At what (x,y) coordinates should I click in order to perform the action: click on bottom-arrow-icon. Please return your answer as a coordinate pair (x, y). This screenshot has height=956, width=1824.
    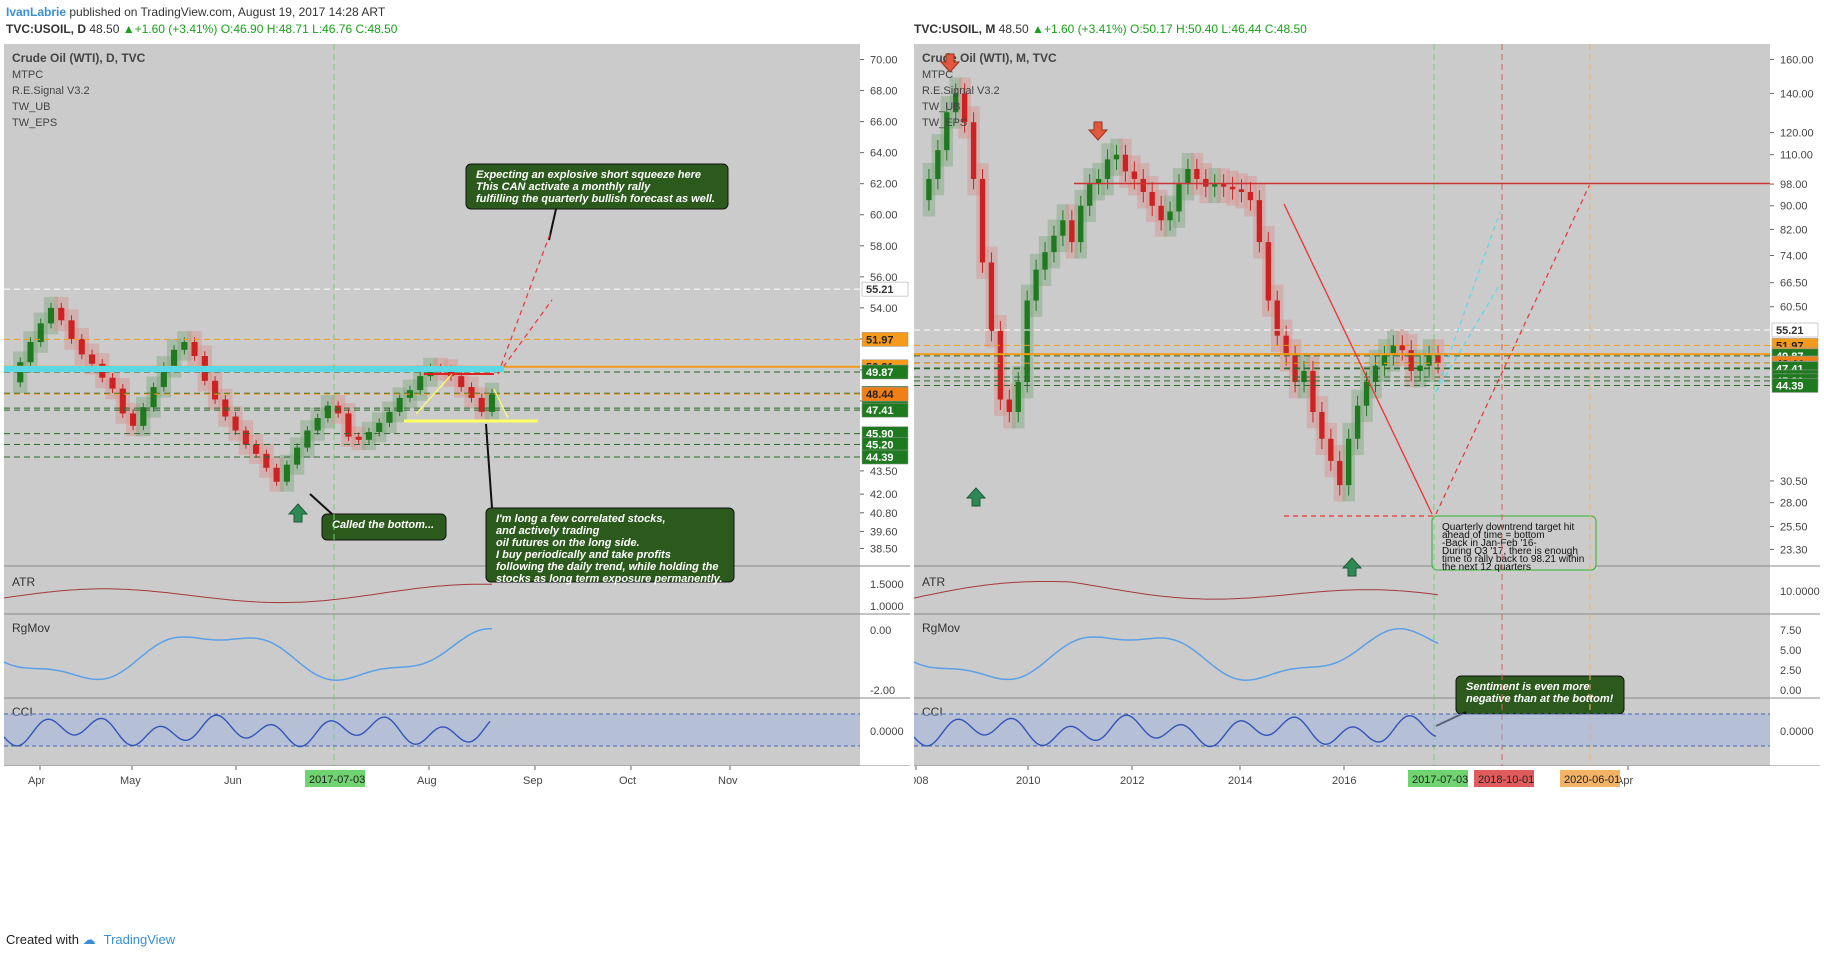
    Looking at the image, I should click on (976, 497).